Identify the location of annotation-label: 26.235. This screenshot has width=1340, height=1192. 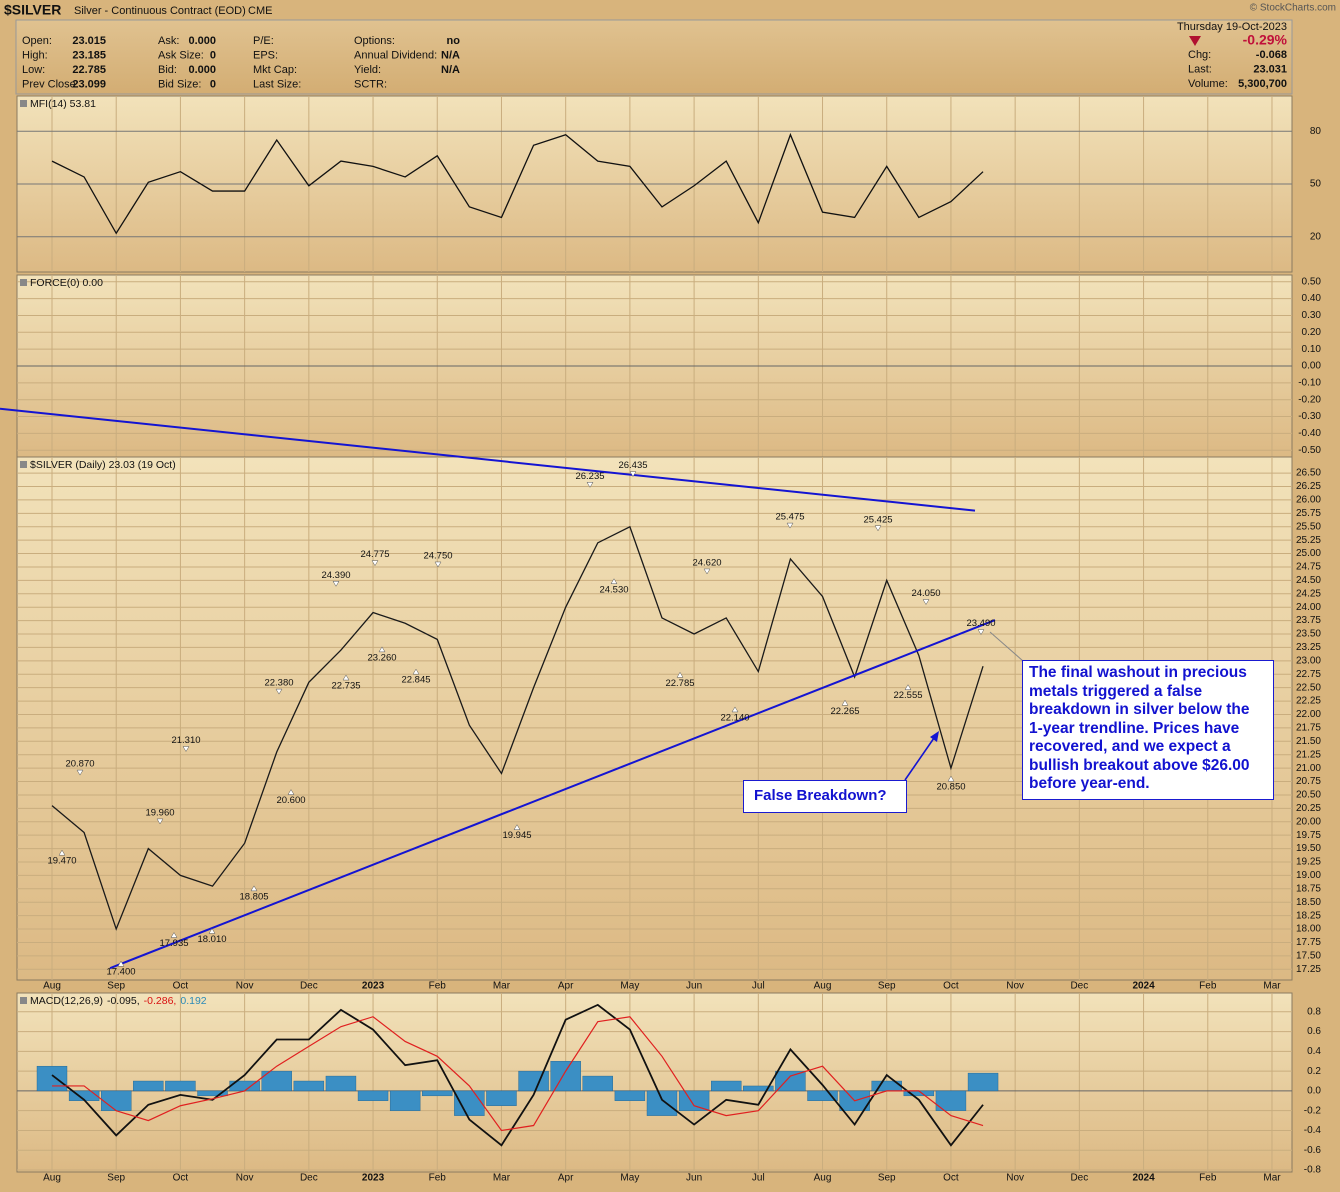
(589, 476).